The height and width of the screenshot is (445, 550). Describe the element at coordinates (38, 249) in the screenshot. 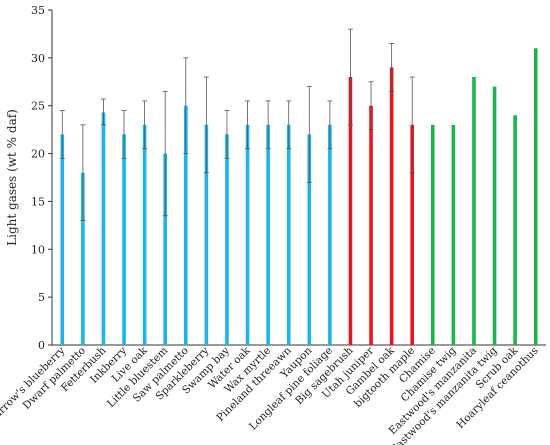

I see `y-tick-label: 10` at that location.